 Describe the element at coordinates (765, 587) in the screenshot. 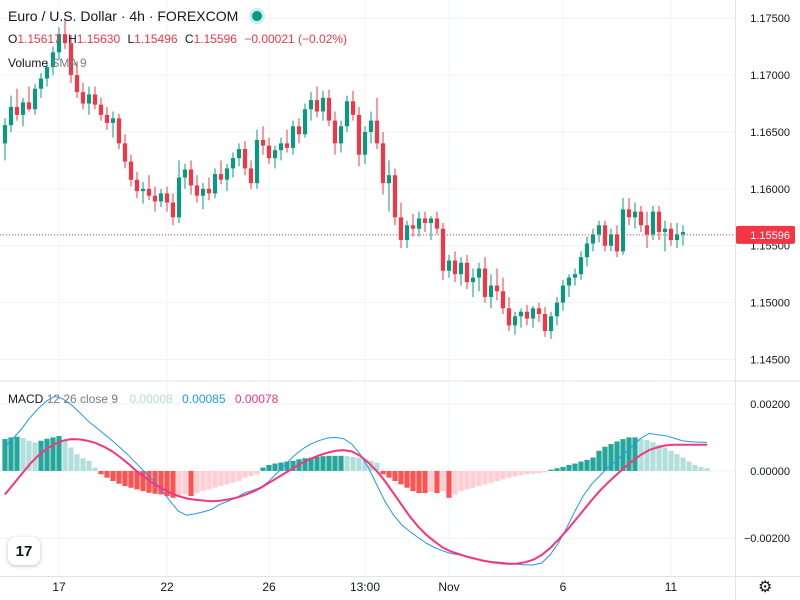

I see `gear-icon: ⚙` at that location.